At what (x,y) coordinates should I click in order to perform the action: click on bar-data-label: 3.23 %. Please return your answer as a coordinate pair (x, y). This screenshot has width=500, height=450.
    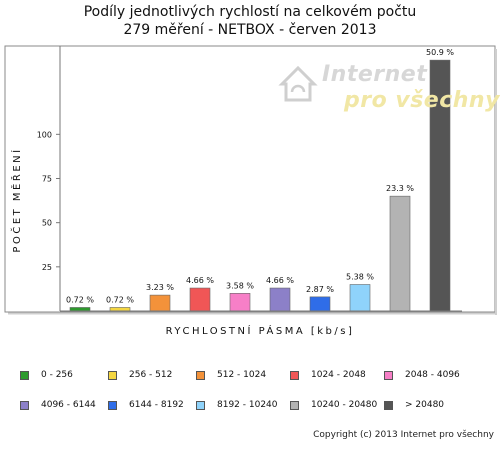
    Looking at the image, I should click on (160, 287).